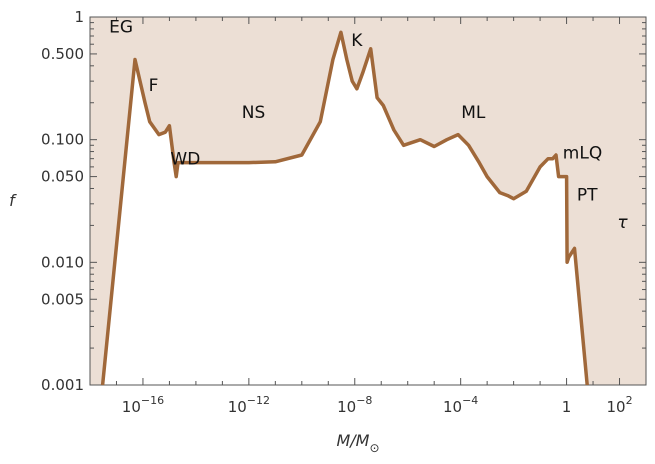 Image resolution: width=655 pixels, height=464 pixels. What do you see at coordinates (154, 86) in the screenshot?
I see `region-label: F` at bounding box center [154, 86].